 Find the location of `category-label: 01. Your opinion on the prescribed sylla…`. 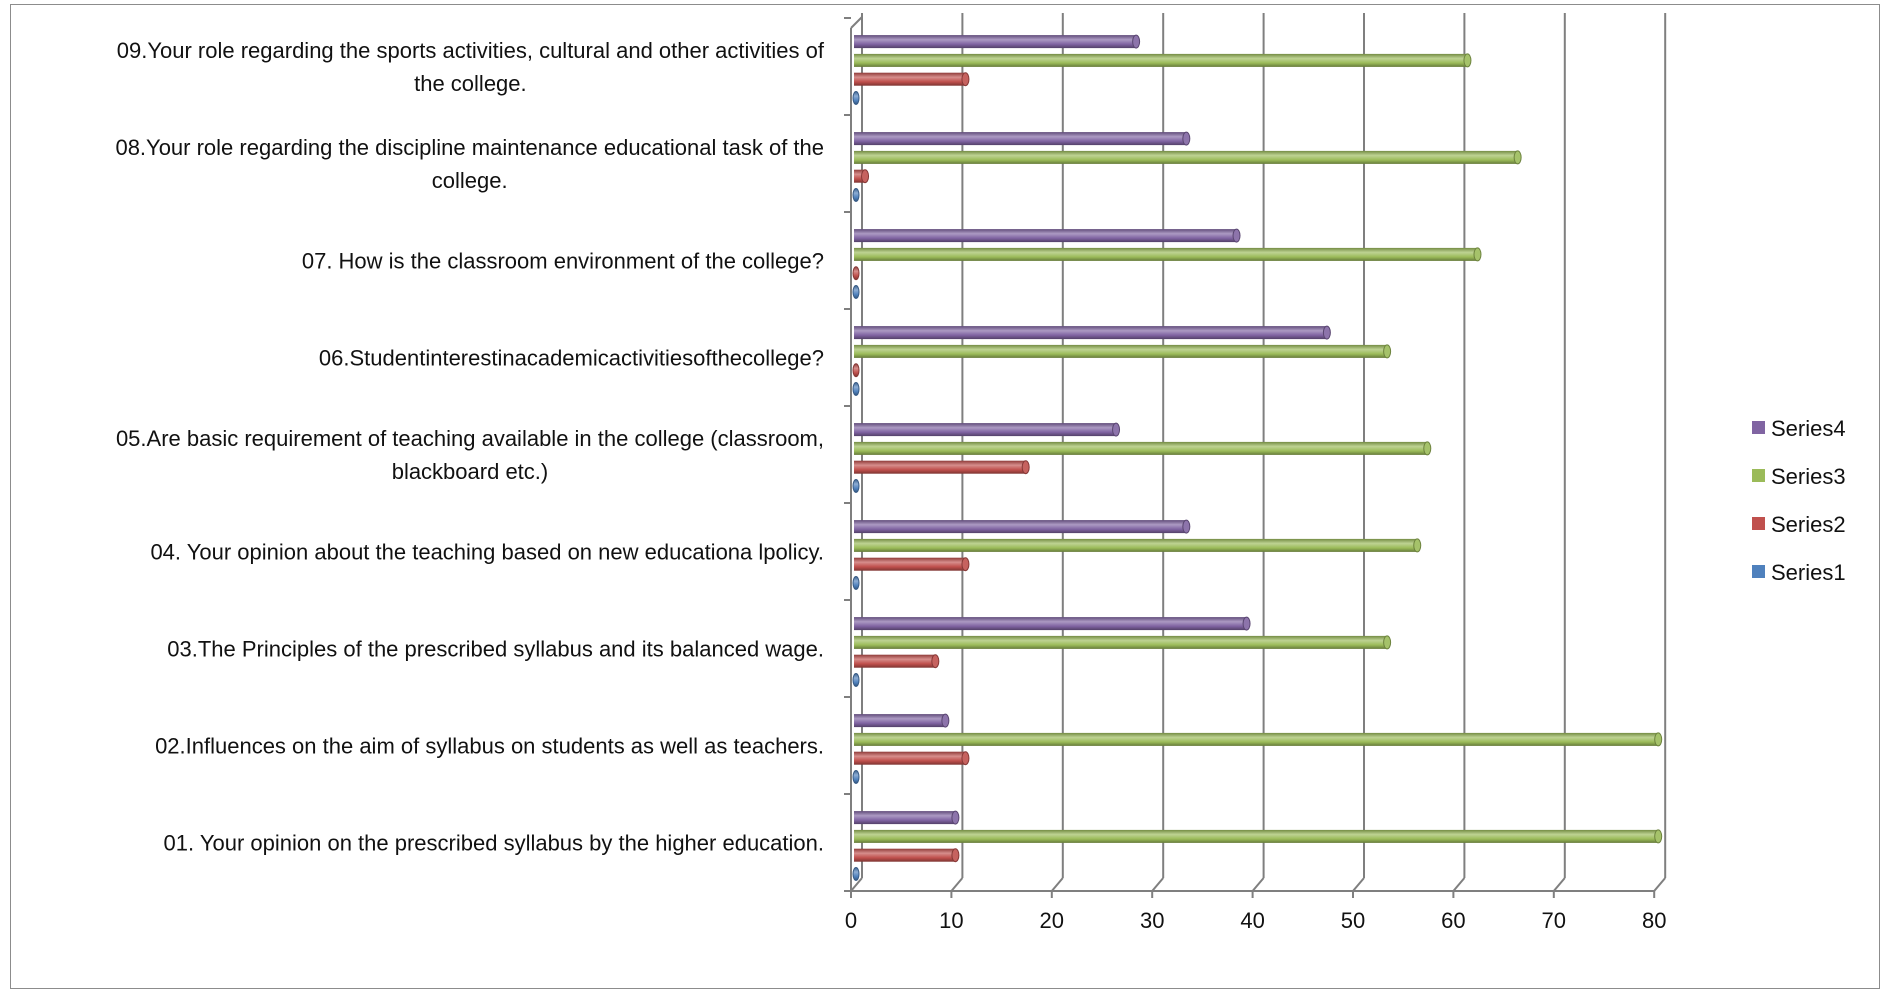

category-label: 01. Your opinion on the prescribed sylla… is located at coordinates (494, 843).